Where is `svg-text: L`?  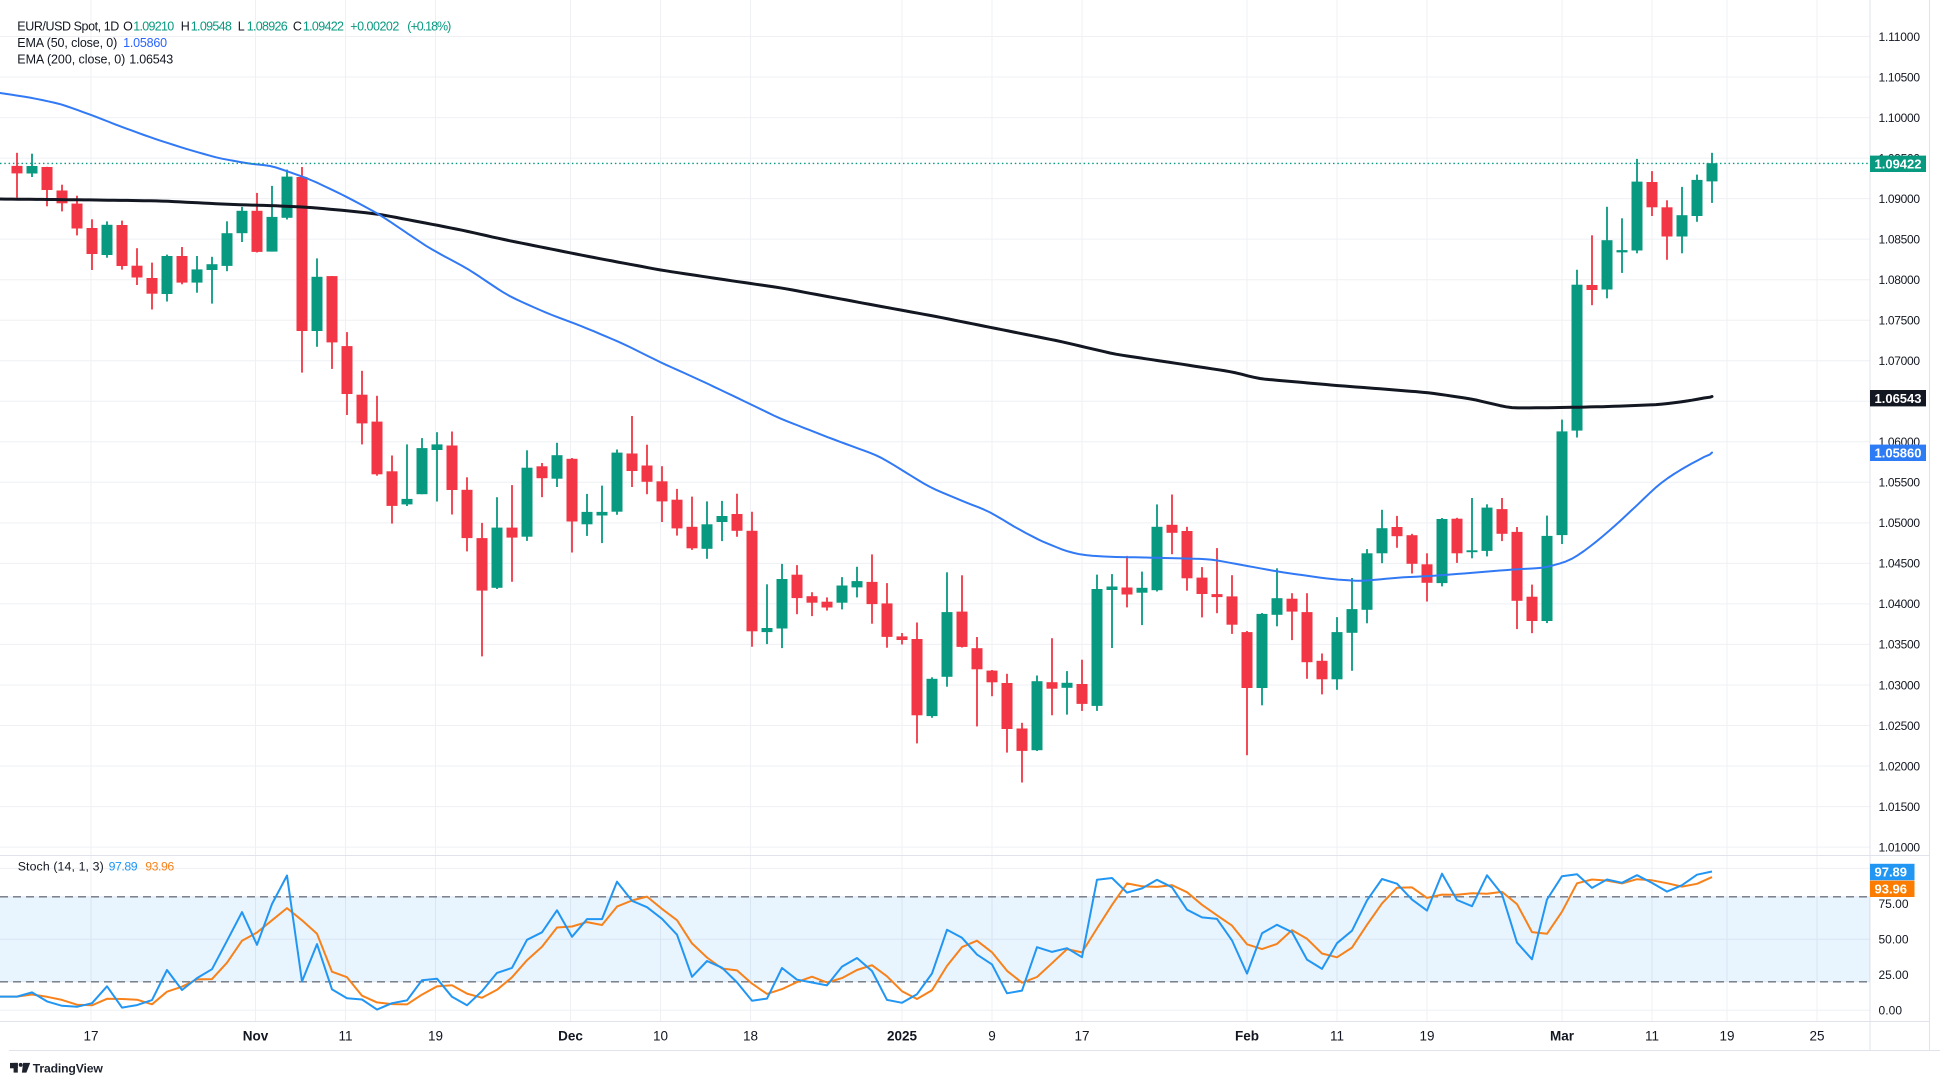 svg-text: L is located at coordinates (241, 27).